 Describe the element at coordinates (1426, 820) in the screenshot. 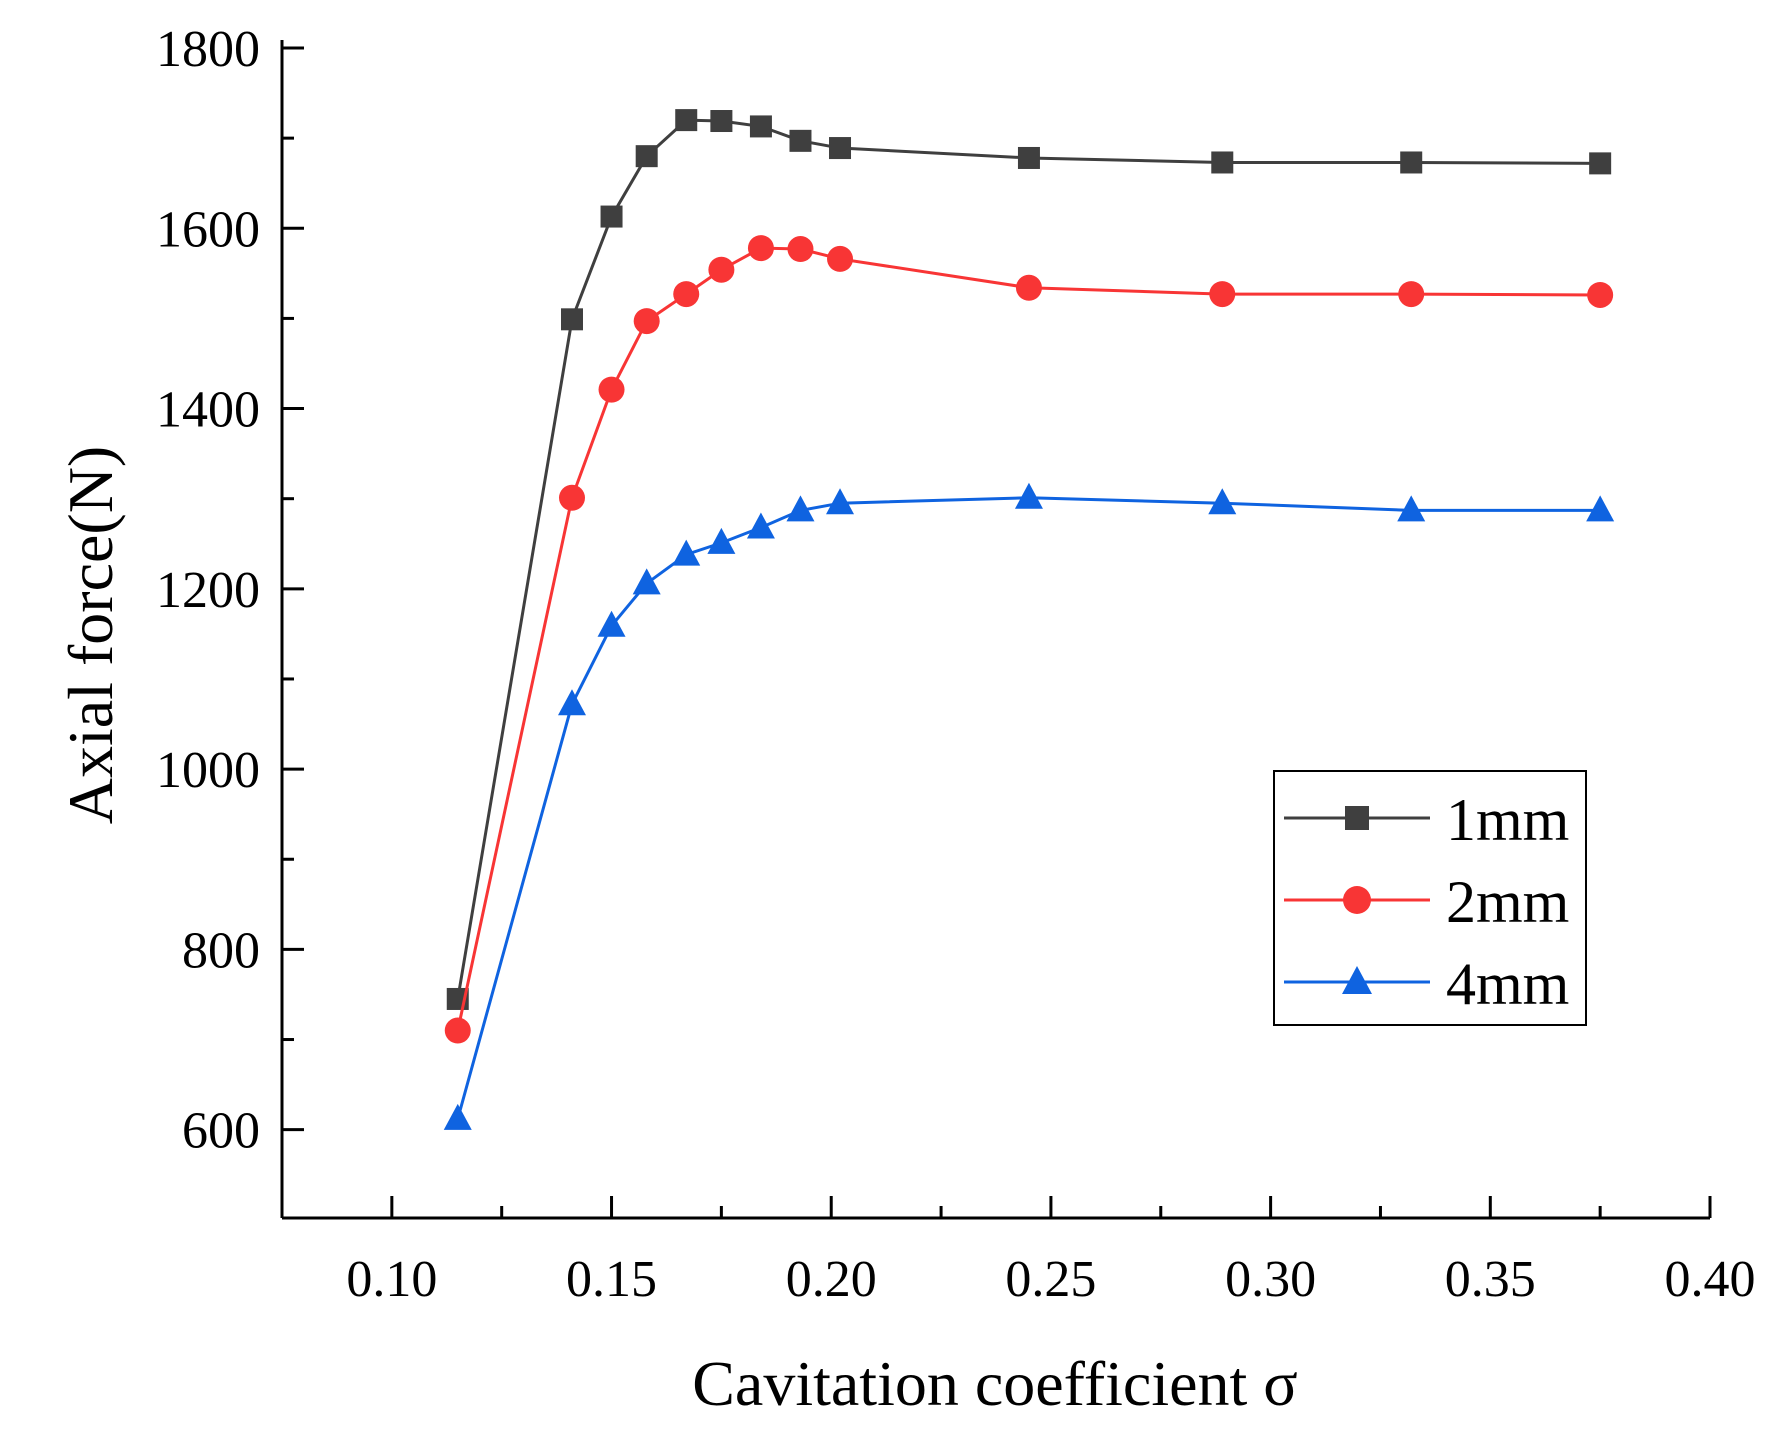

I see `legend-item-1mm: 1mm` at that location.